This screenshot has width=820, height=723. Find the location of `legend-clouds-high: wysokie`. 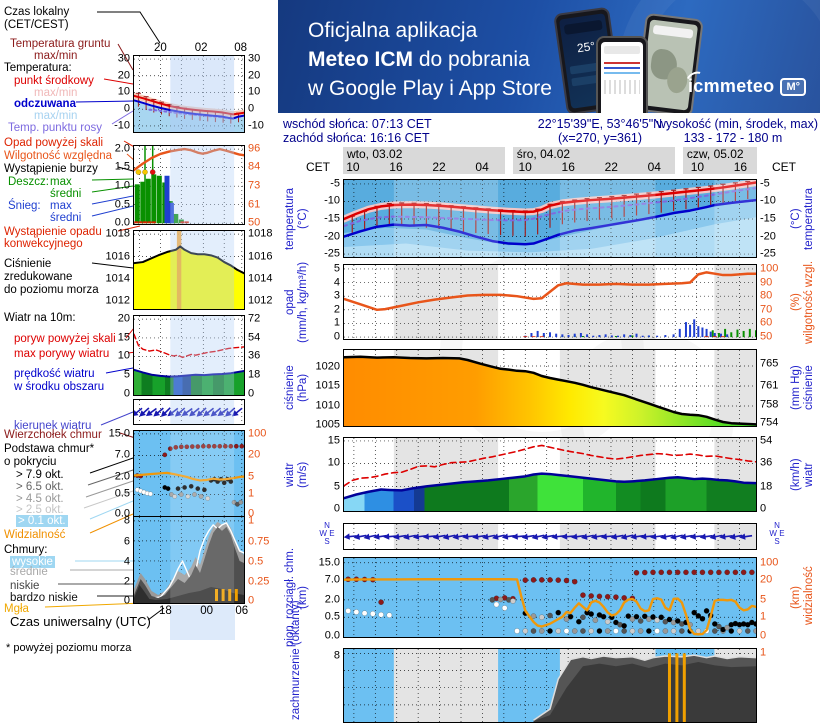

legend-clouds-high: wysokie is located at coordinates (32, 562).